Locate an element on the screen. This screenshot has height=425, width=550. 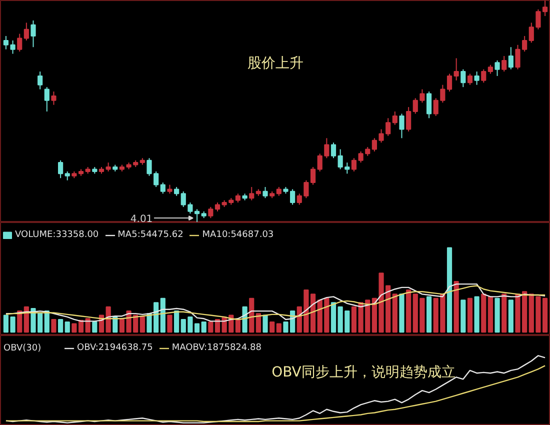
legend-label: MA10:54687.03 is located at coordinates (238, 235).